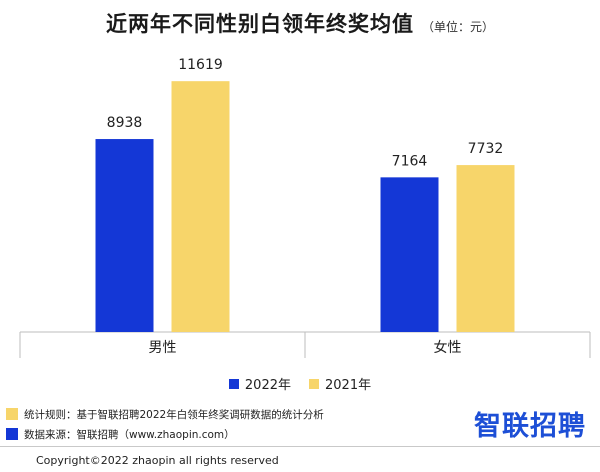  I want to click on category-label: 男性, so click(163, 348).